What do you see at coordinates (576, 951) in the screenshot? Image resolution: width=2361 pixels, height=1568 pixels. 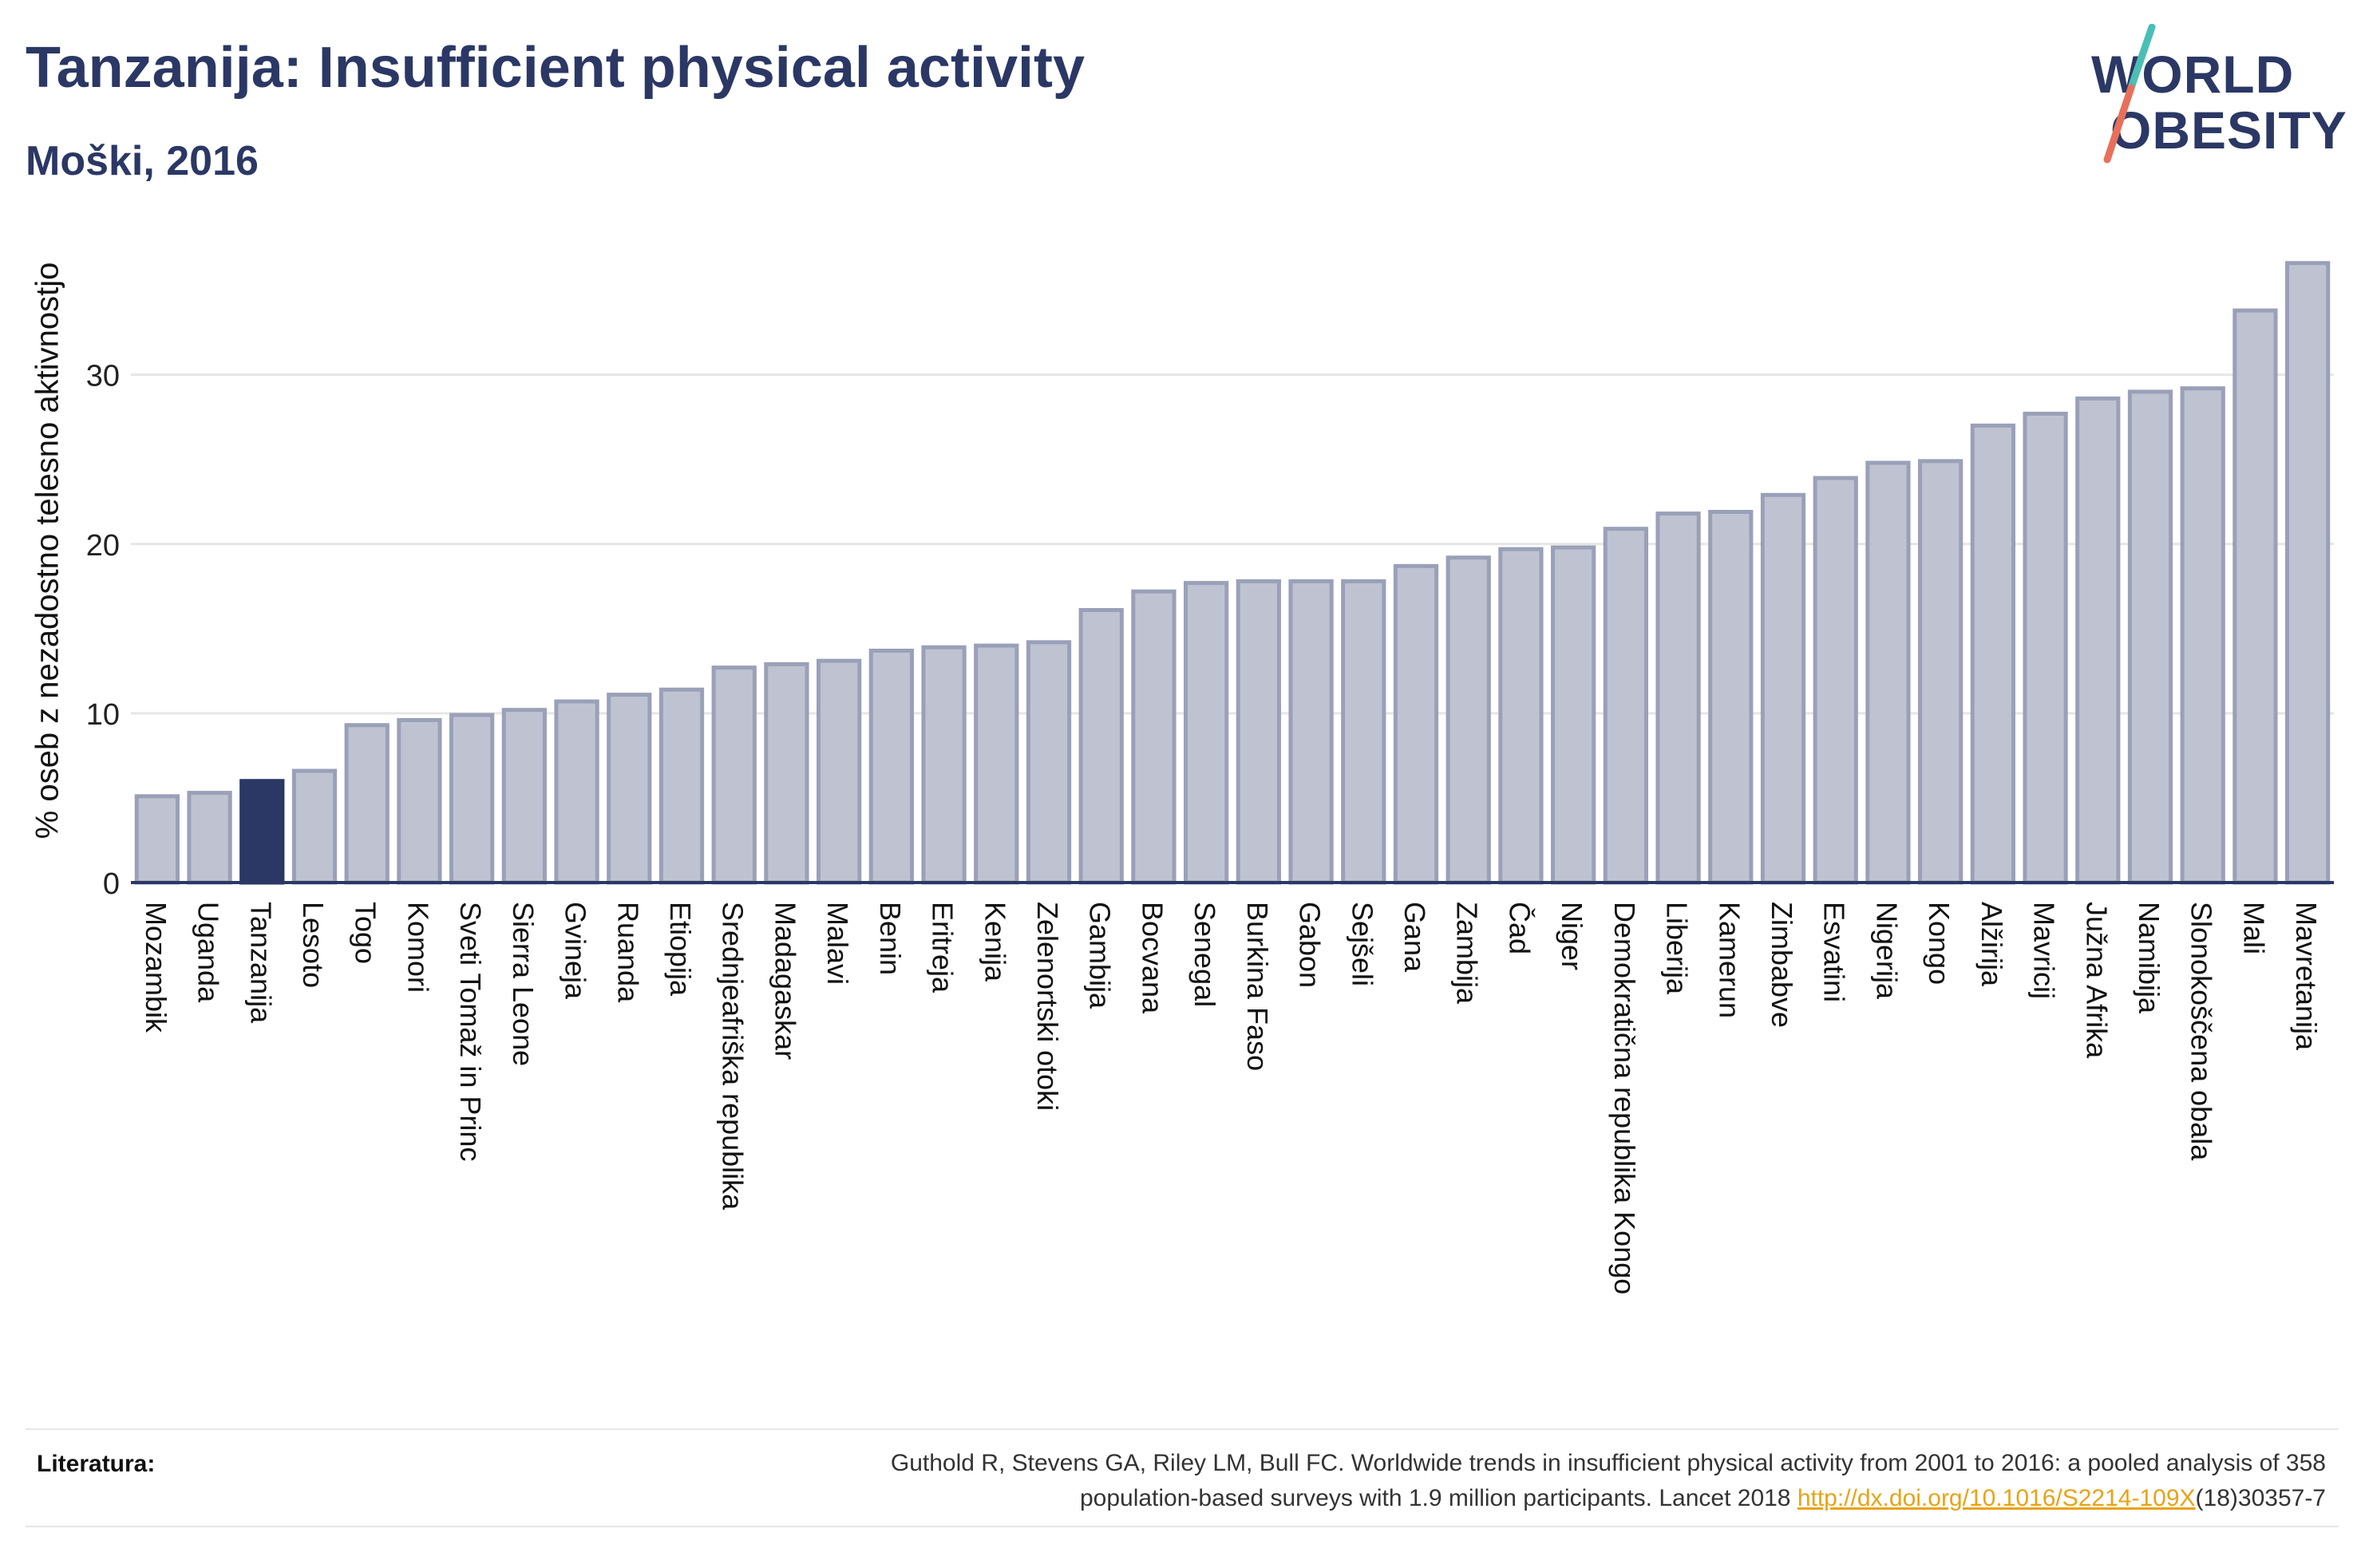 I see `x-tick-label: Gvineja` at bounding box center [576, 951].